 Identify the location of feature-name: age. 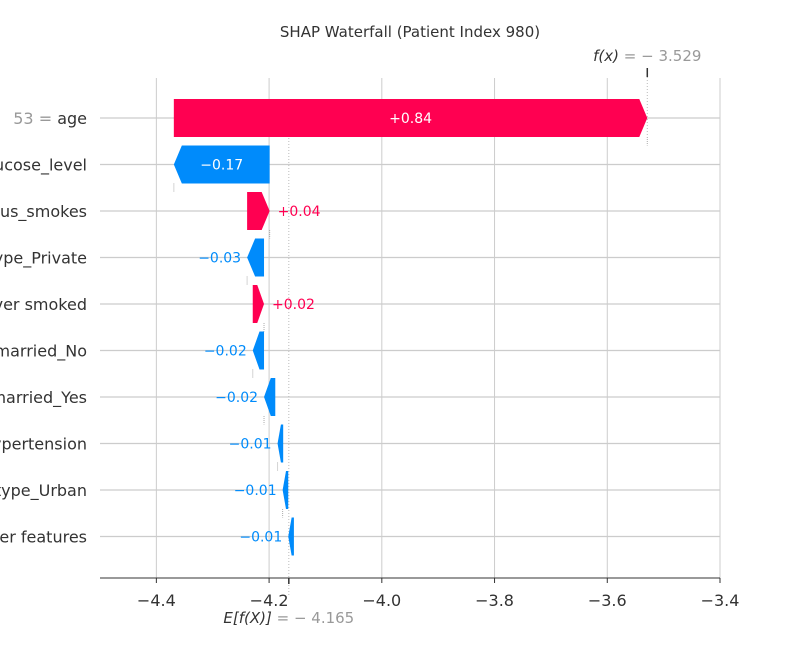
(72, 118).